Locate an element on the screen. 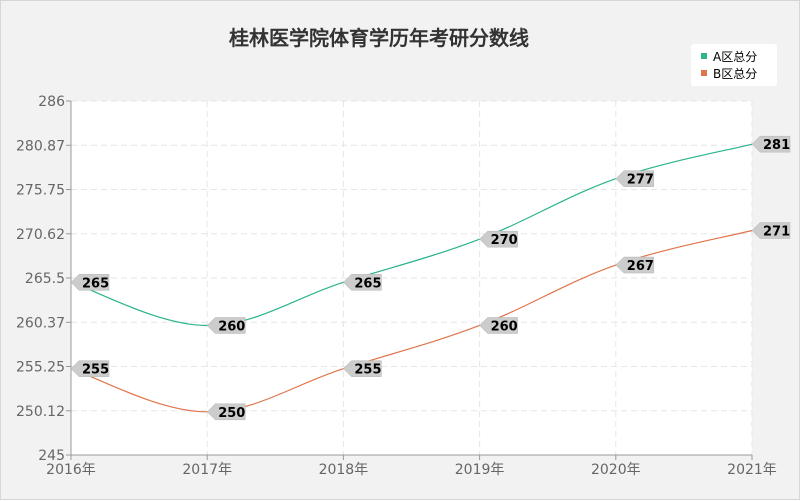  x-tick-label: 2020年 is located at coordinates (616, 470).